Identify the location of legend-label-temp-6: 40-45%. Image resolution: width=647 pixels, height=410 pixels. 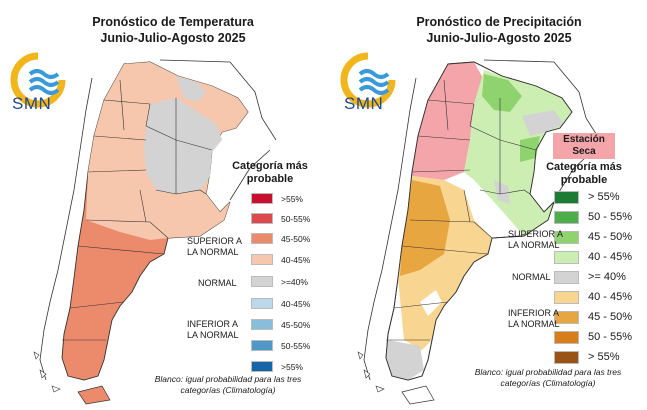
(296, 304).